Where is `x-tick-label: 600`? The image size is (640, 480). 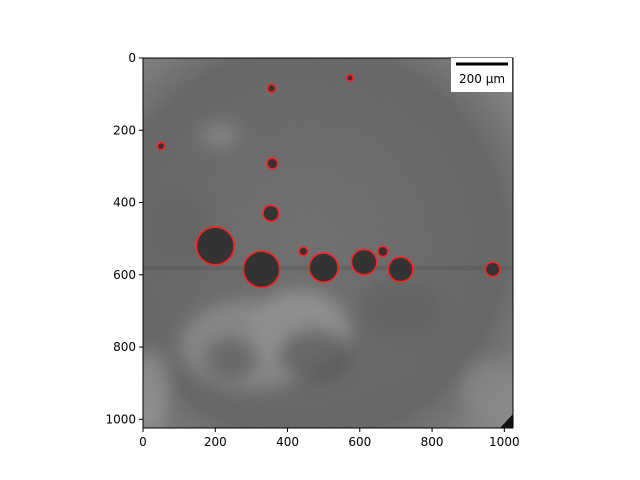 x-tick-label: 600 is located at coordinates (359, 442).